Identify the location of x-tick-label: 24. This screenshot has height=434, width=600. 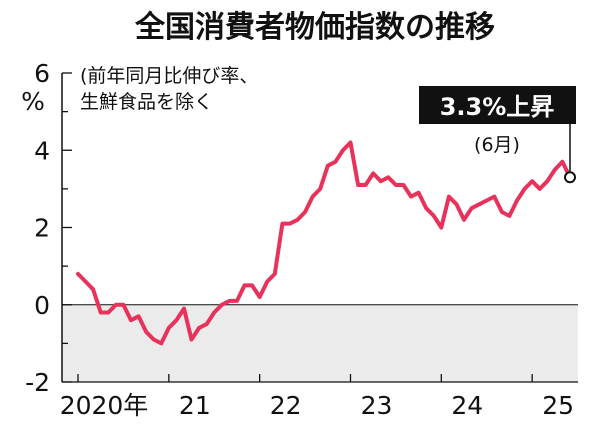
(467, 405).